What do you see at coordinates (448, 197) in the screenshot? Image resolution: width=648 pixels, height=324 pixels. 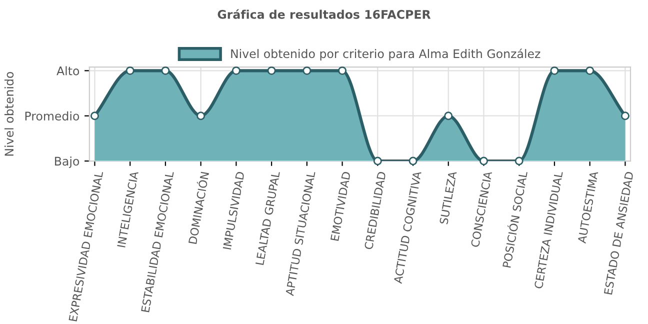 I see `x-tick-label: SUTILEZA` at bounding box center [448, 197].